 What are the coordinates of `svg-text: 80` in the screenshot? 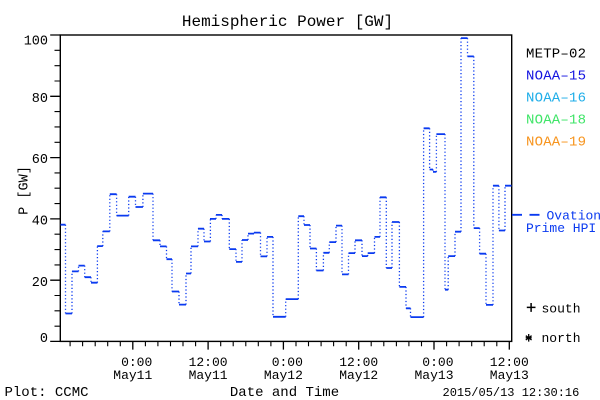 It's located at (40, 99).